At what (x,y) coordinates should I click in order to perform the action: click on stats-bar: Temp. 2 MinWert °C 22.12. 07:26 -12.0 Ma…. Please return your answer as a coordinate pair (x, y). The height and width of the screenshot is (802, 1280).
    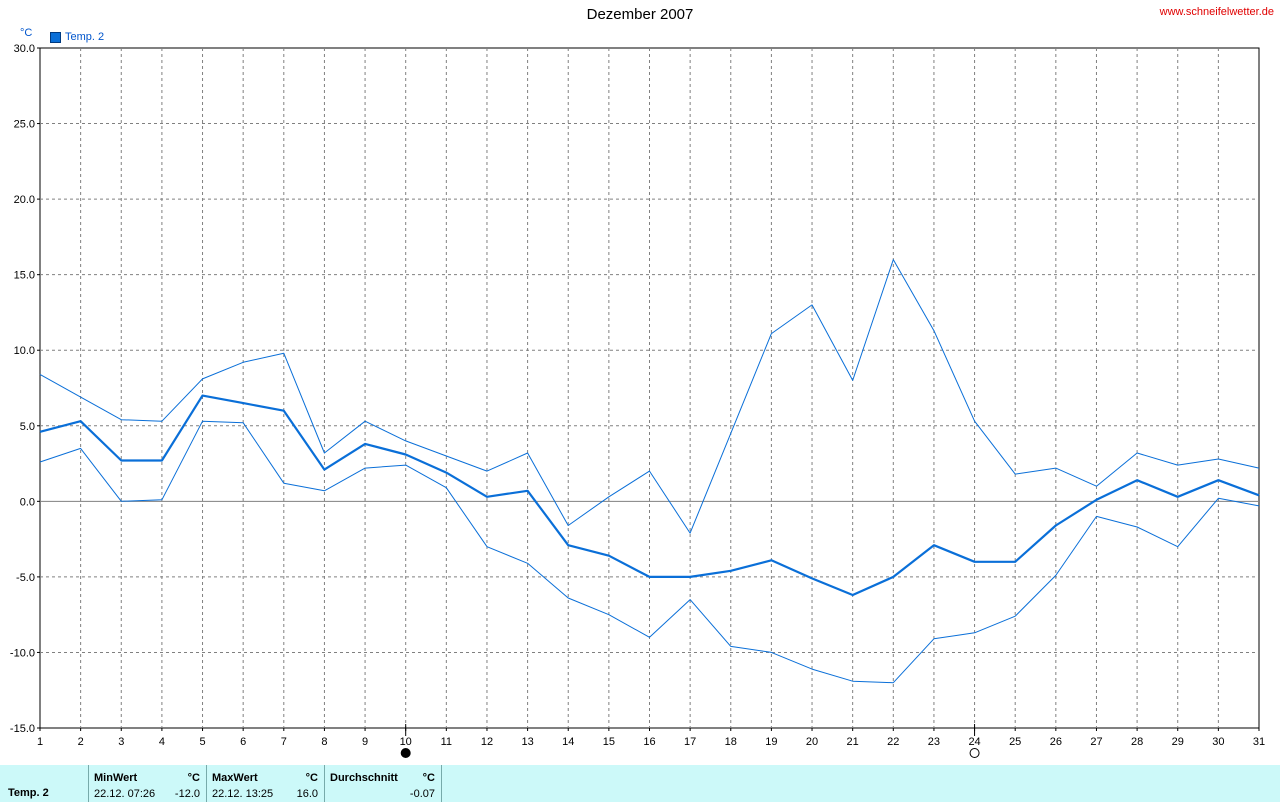
    Looking at the image, I should click on (640, 783).